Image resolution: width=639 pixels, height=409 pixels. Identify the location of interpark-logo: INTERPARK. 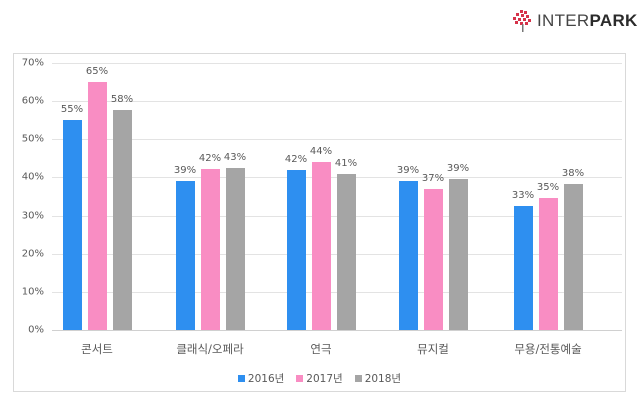
(575, 21).